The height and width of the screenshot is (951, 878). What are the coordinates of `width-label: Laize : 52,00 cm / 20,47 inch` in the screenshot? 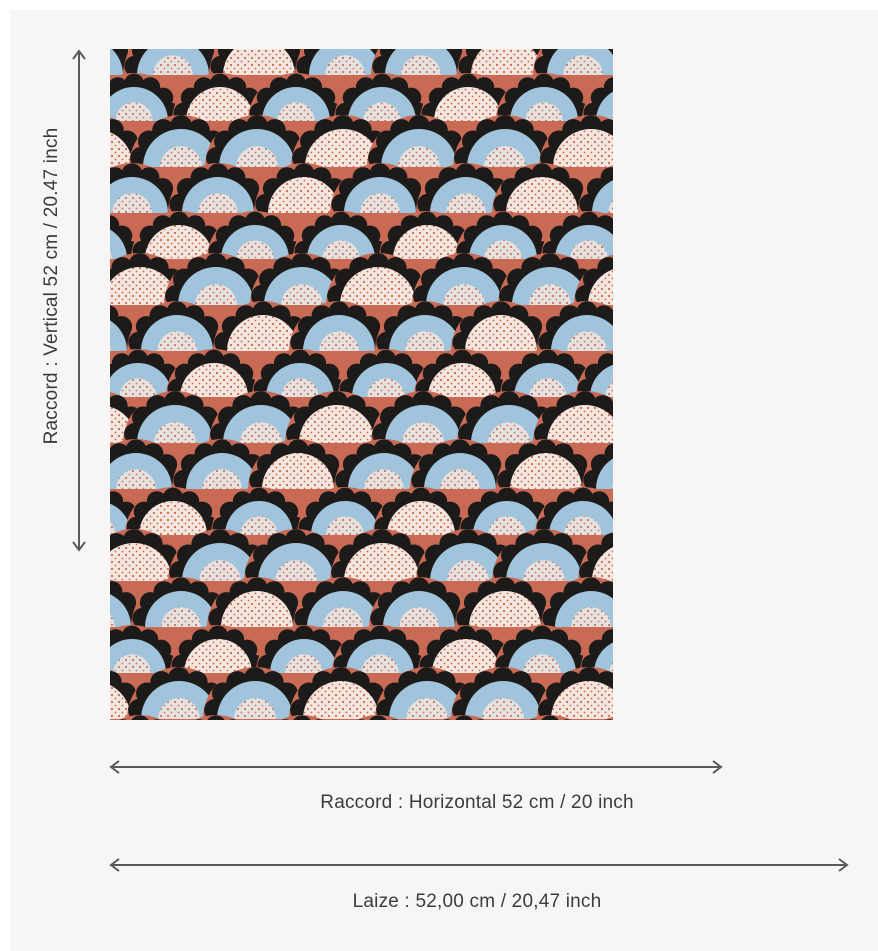 It's located at (477, 901).